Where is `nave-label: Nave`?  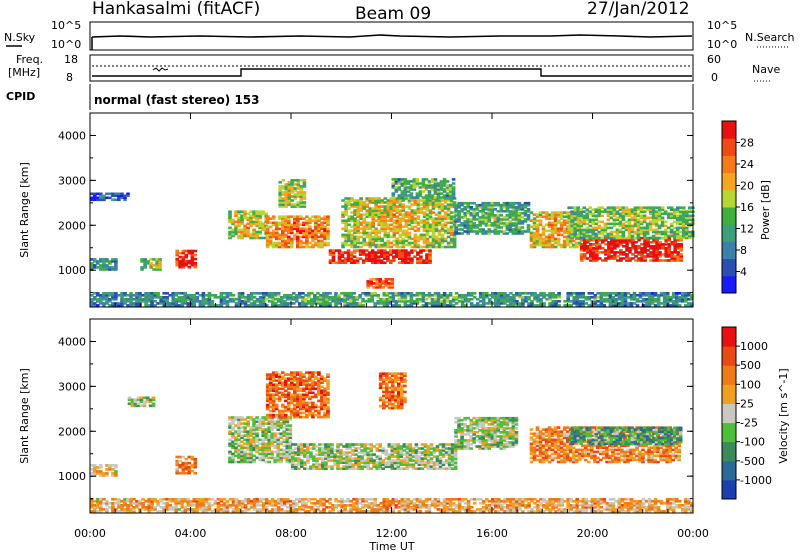 nave-label: Nave is located at coordinates (766, 69).